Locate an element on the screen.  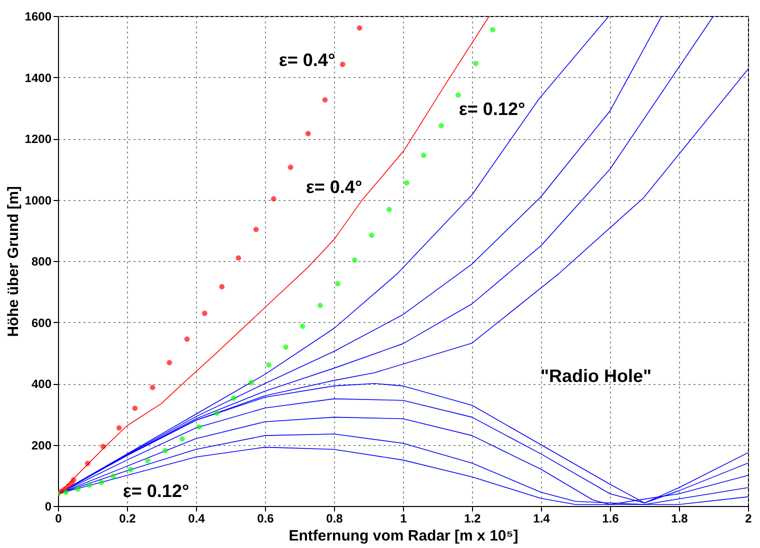
x-tick-label: 1.4 is located at coordinates (541, 519).